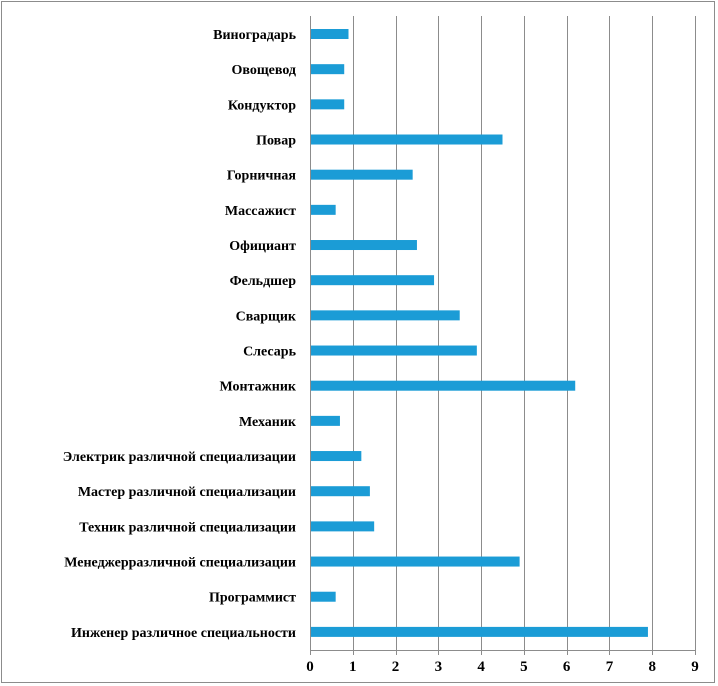 This screenshot has width=718, height=686. Describe the element at coordinates (262, 176) in the screenshot. I see `category-label-5: Горничная` at that location.